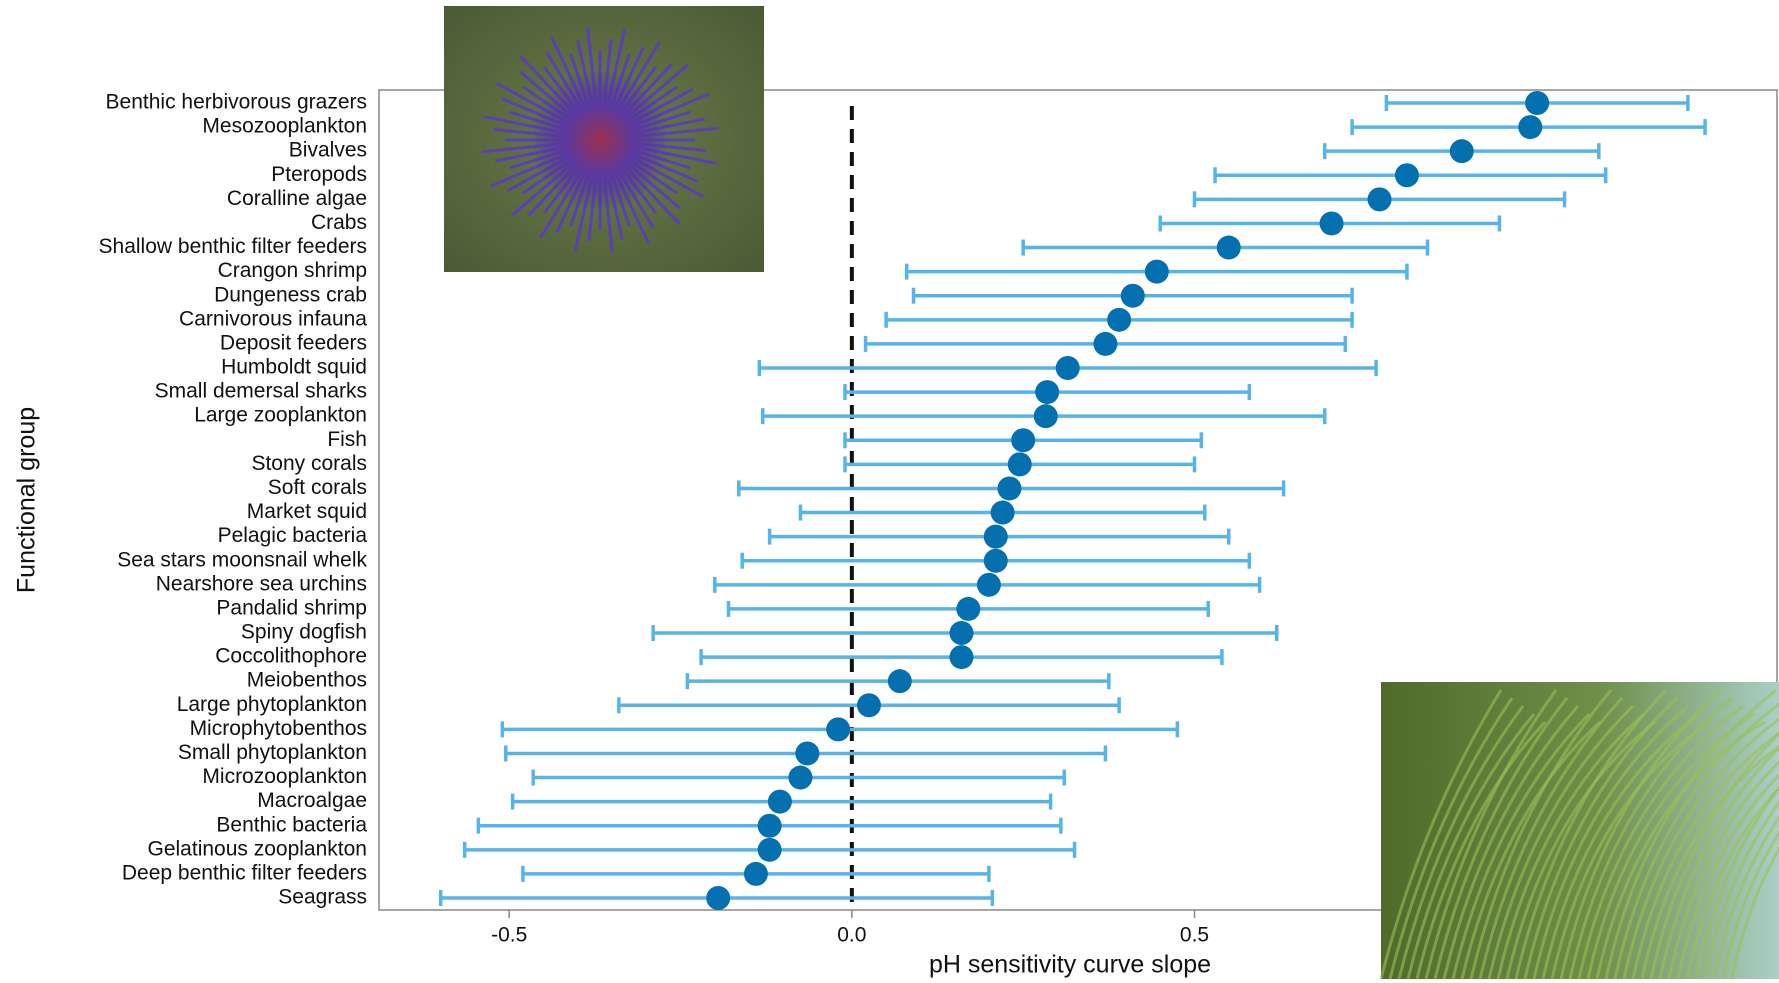 This screenshot has height=983, width=1779. I want to click on y-tick-label: Small phytoplankton, so click(272, 752).